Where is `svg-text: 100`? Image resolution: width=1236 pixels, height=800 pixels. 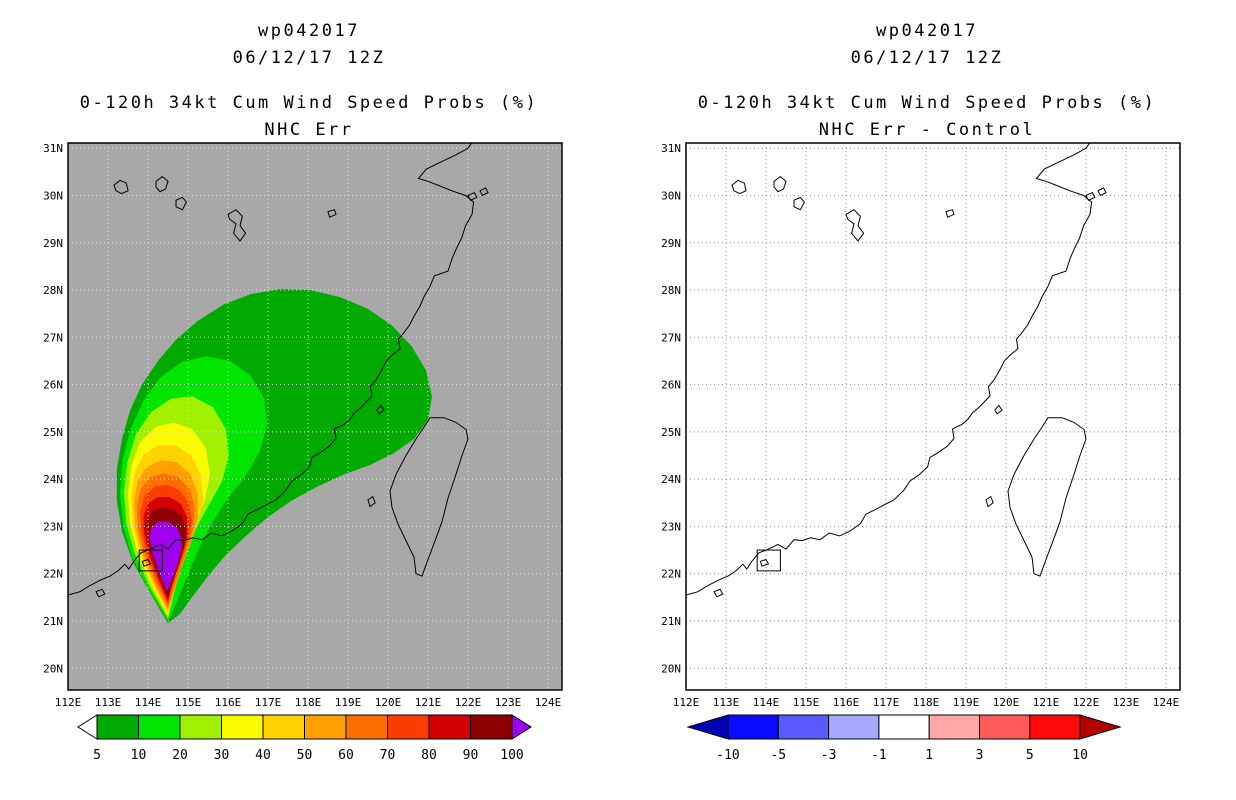
svg-text: 100 is located at coordinates (511, 755).